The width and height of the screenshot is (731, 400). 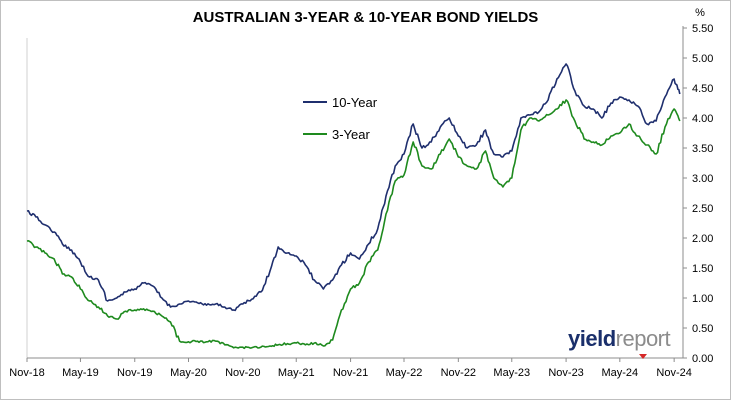 What do you see at coordinates (188, 373) in the screenshot?
I see `x-tick-label: May-20` at bounding box center [188, 373].